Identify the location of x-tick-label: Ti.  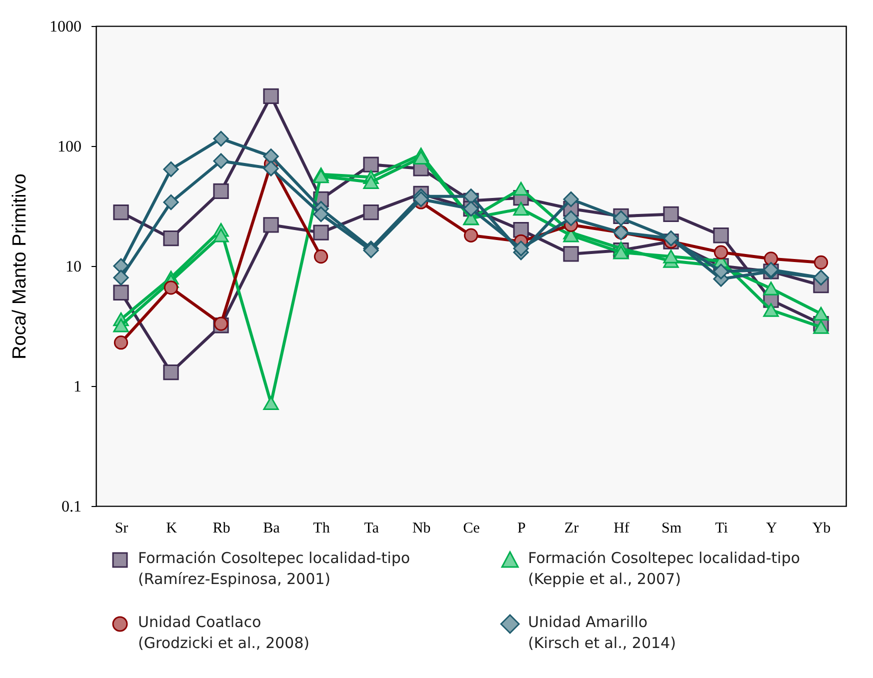
(721, 528).